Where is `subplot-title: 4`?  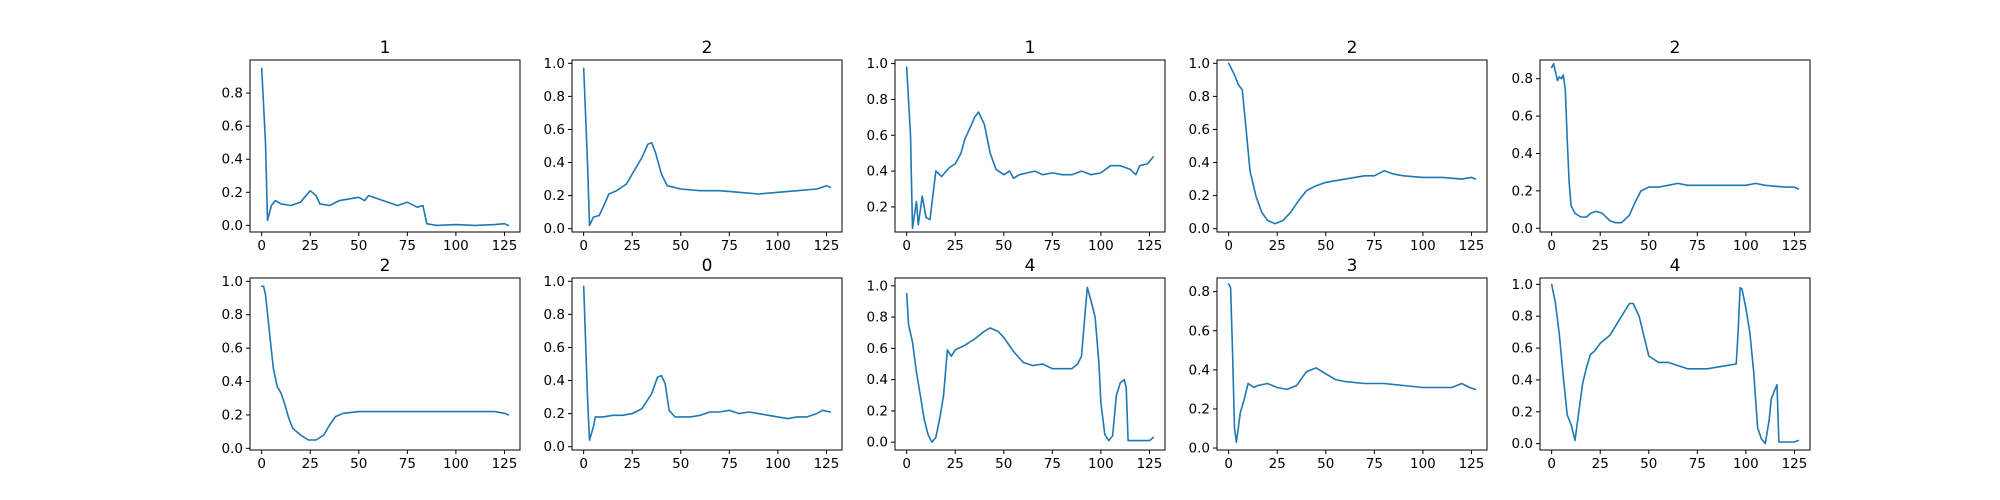
subplot-title: 4 is located at coordinates (1675, 266).